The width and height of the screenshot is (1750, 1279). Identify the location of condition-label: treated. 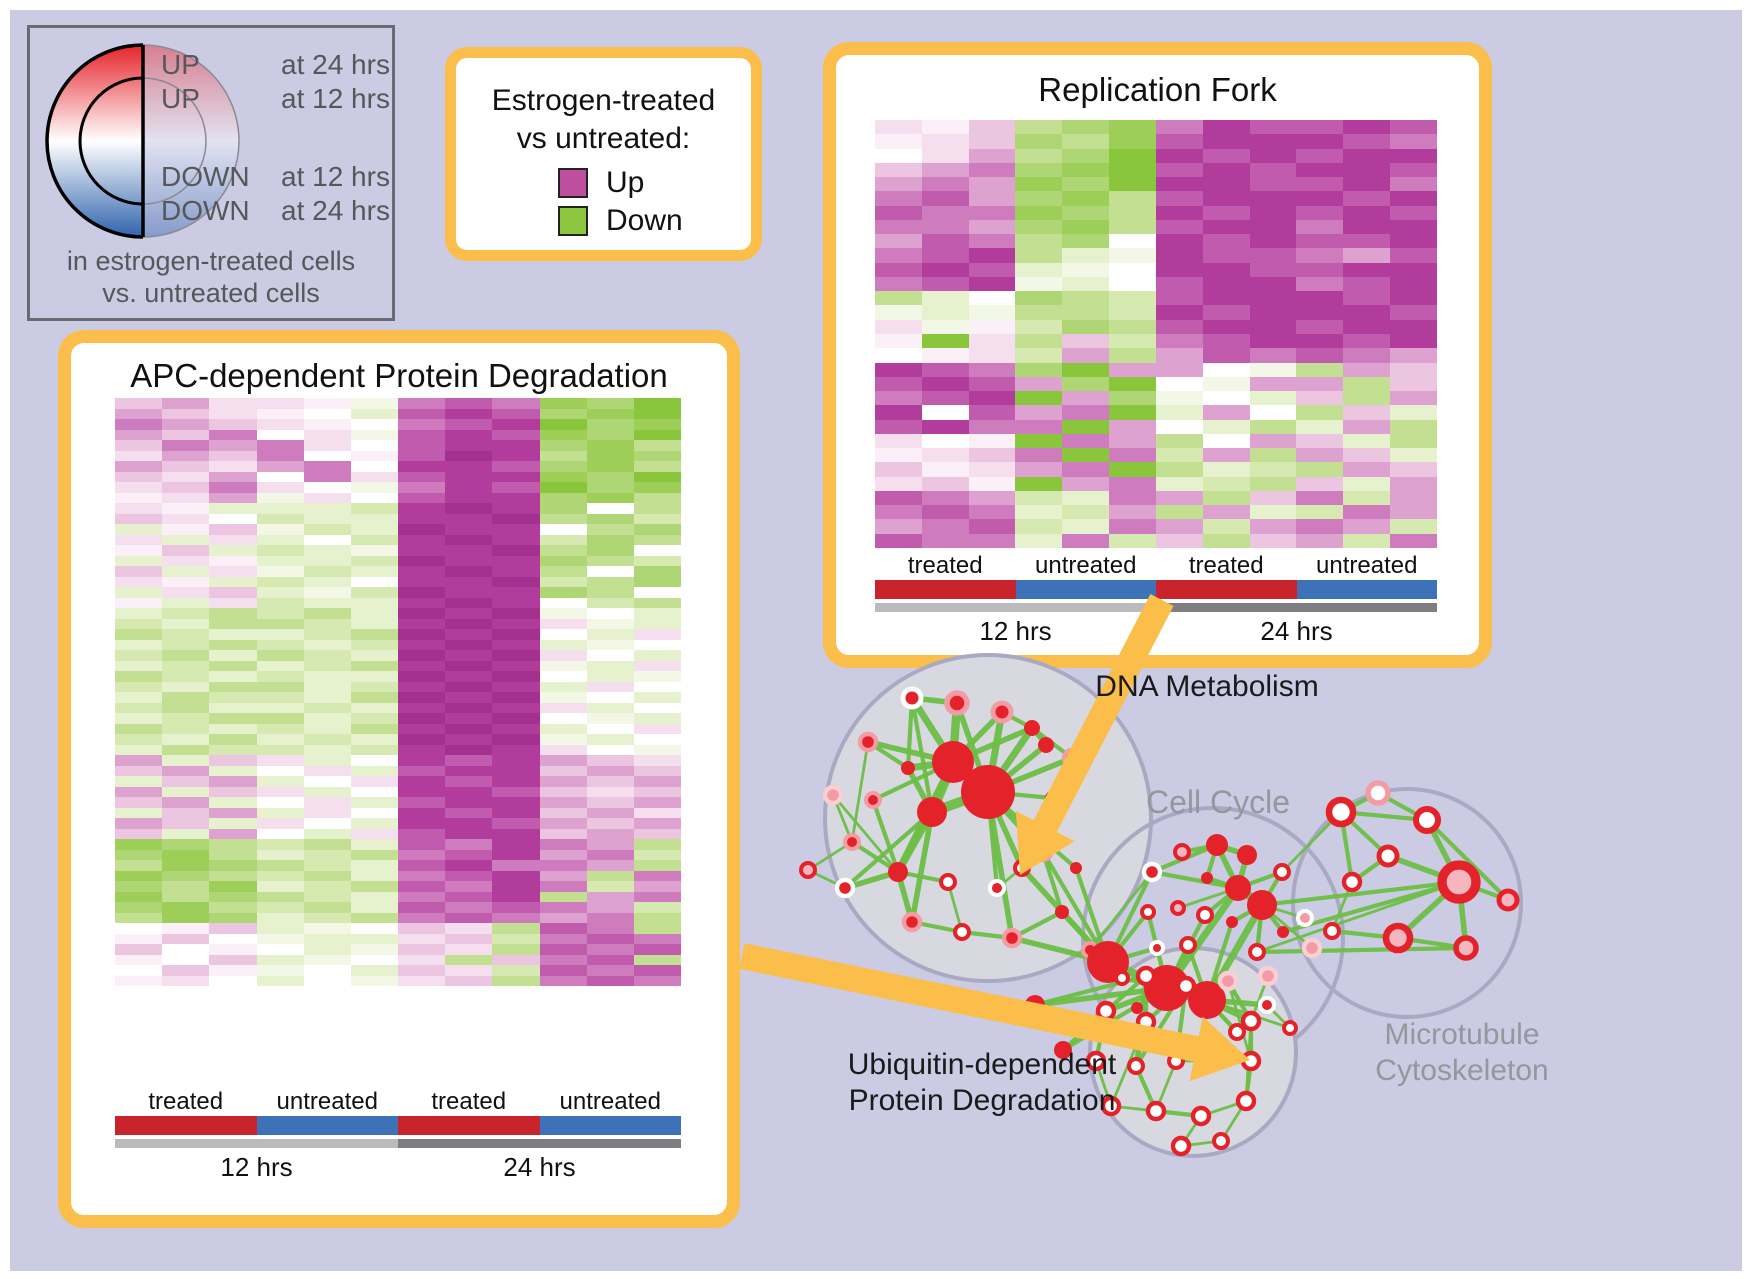
(1226, 565).